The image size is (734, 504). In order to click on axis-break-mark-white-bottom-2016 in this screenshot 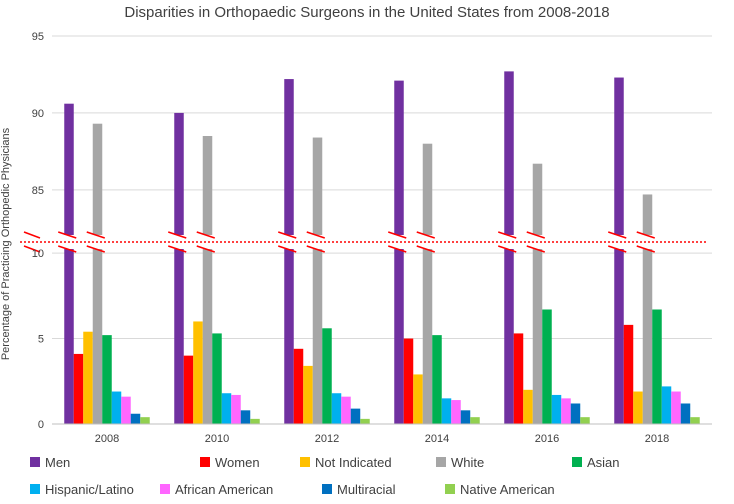, I will do `click(535, 249)`.